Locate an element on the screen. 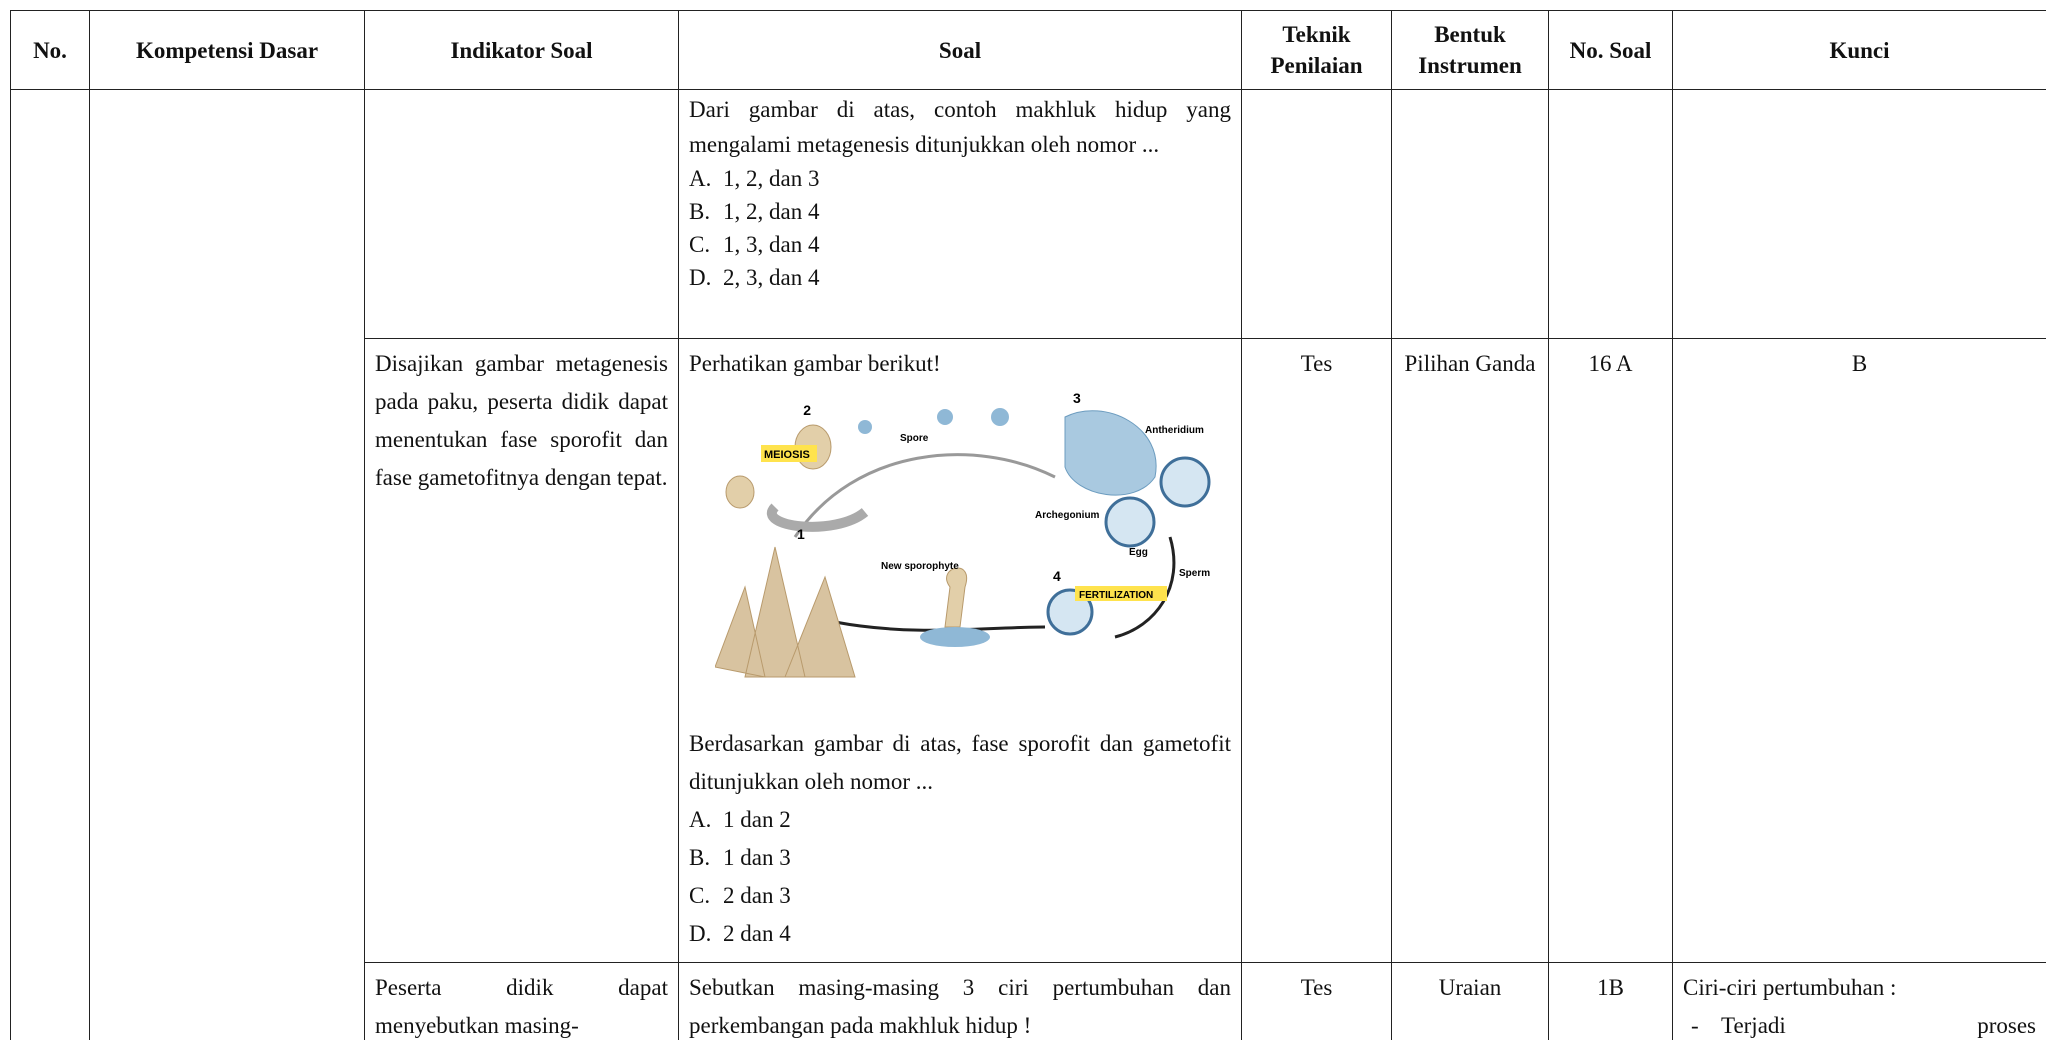 This screenshot has height=1040, width=2052. figure-label: 3 is located at coordinates (1077, 398).